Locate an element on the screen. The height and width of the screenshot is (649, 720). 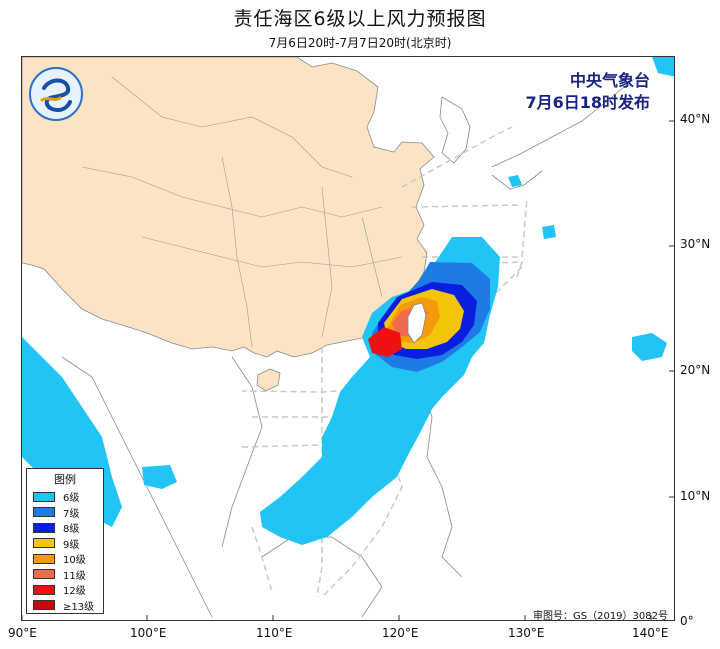
x-tick-120: 120°E is located at coordinates (400, 633).